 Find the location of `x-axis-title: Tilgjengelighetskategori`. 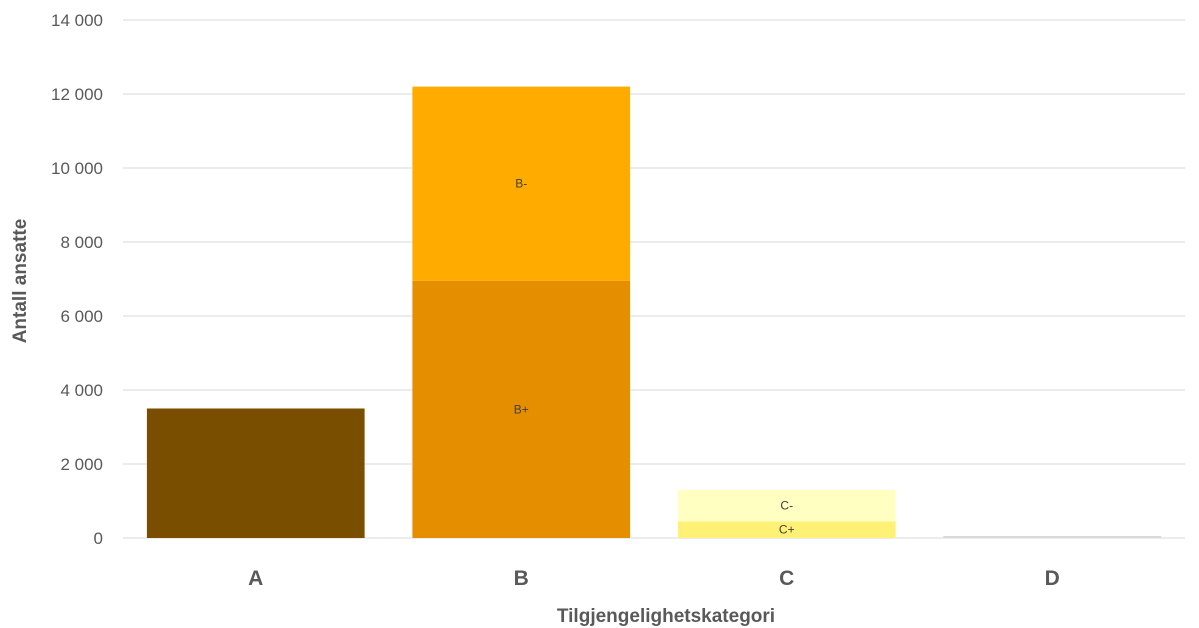

x-axis-title: Tilgjengelighetskategori is located at coordinates (666, 616).